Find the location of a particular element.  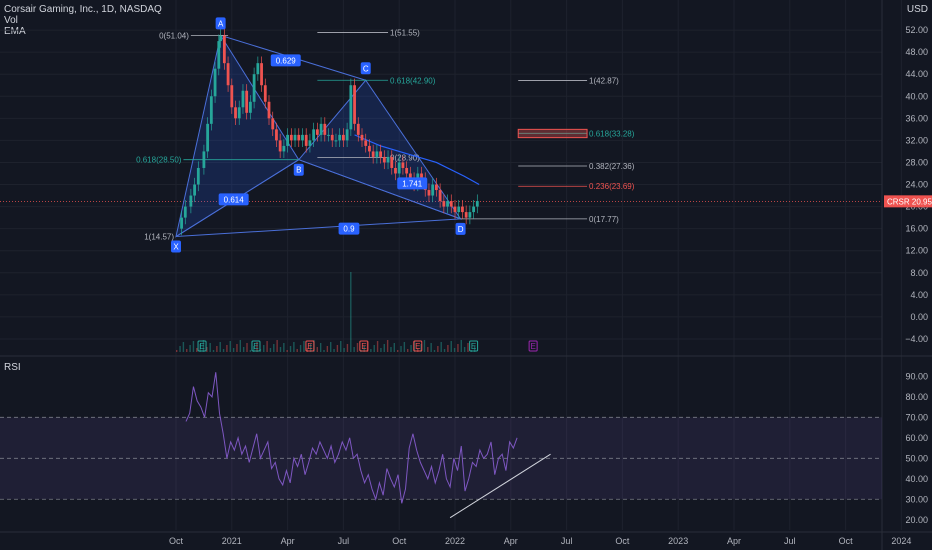

time-axis-tick-label: Jul is located at coordinates (790, 541).